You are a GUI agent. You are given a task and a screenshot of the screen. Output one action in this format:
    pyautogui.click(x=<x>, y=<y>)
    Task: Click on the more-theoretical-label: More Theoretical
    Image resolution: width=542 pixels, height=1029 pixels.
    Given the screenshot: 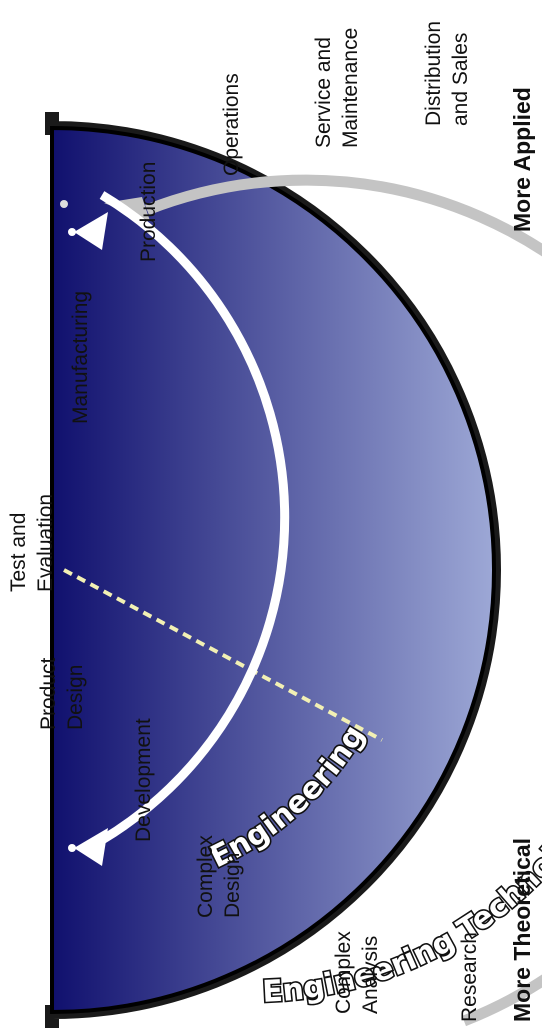 What is the action you would take?
    pyautogui.click(x=522, y=930)
    